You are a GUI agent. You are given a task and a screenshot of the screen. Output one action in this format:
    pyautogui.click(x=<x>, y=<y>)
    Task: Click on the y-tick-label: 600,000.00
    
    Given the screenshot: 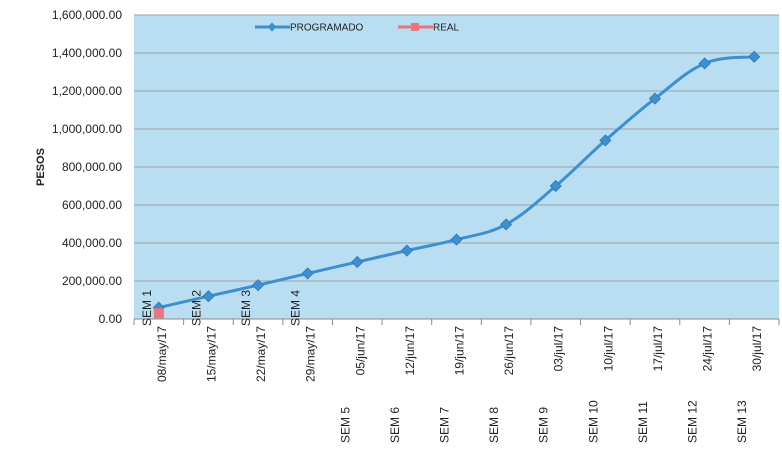 What is the action you would take?
    pyautogui.click(x=92, y=205)
    